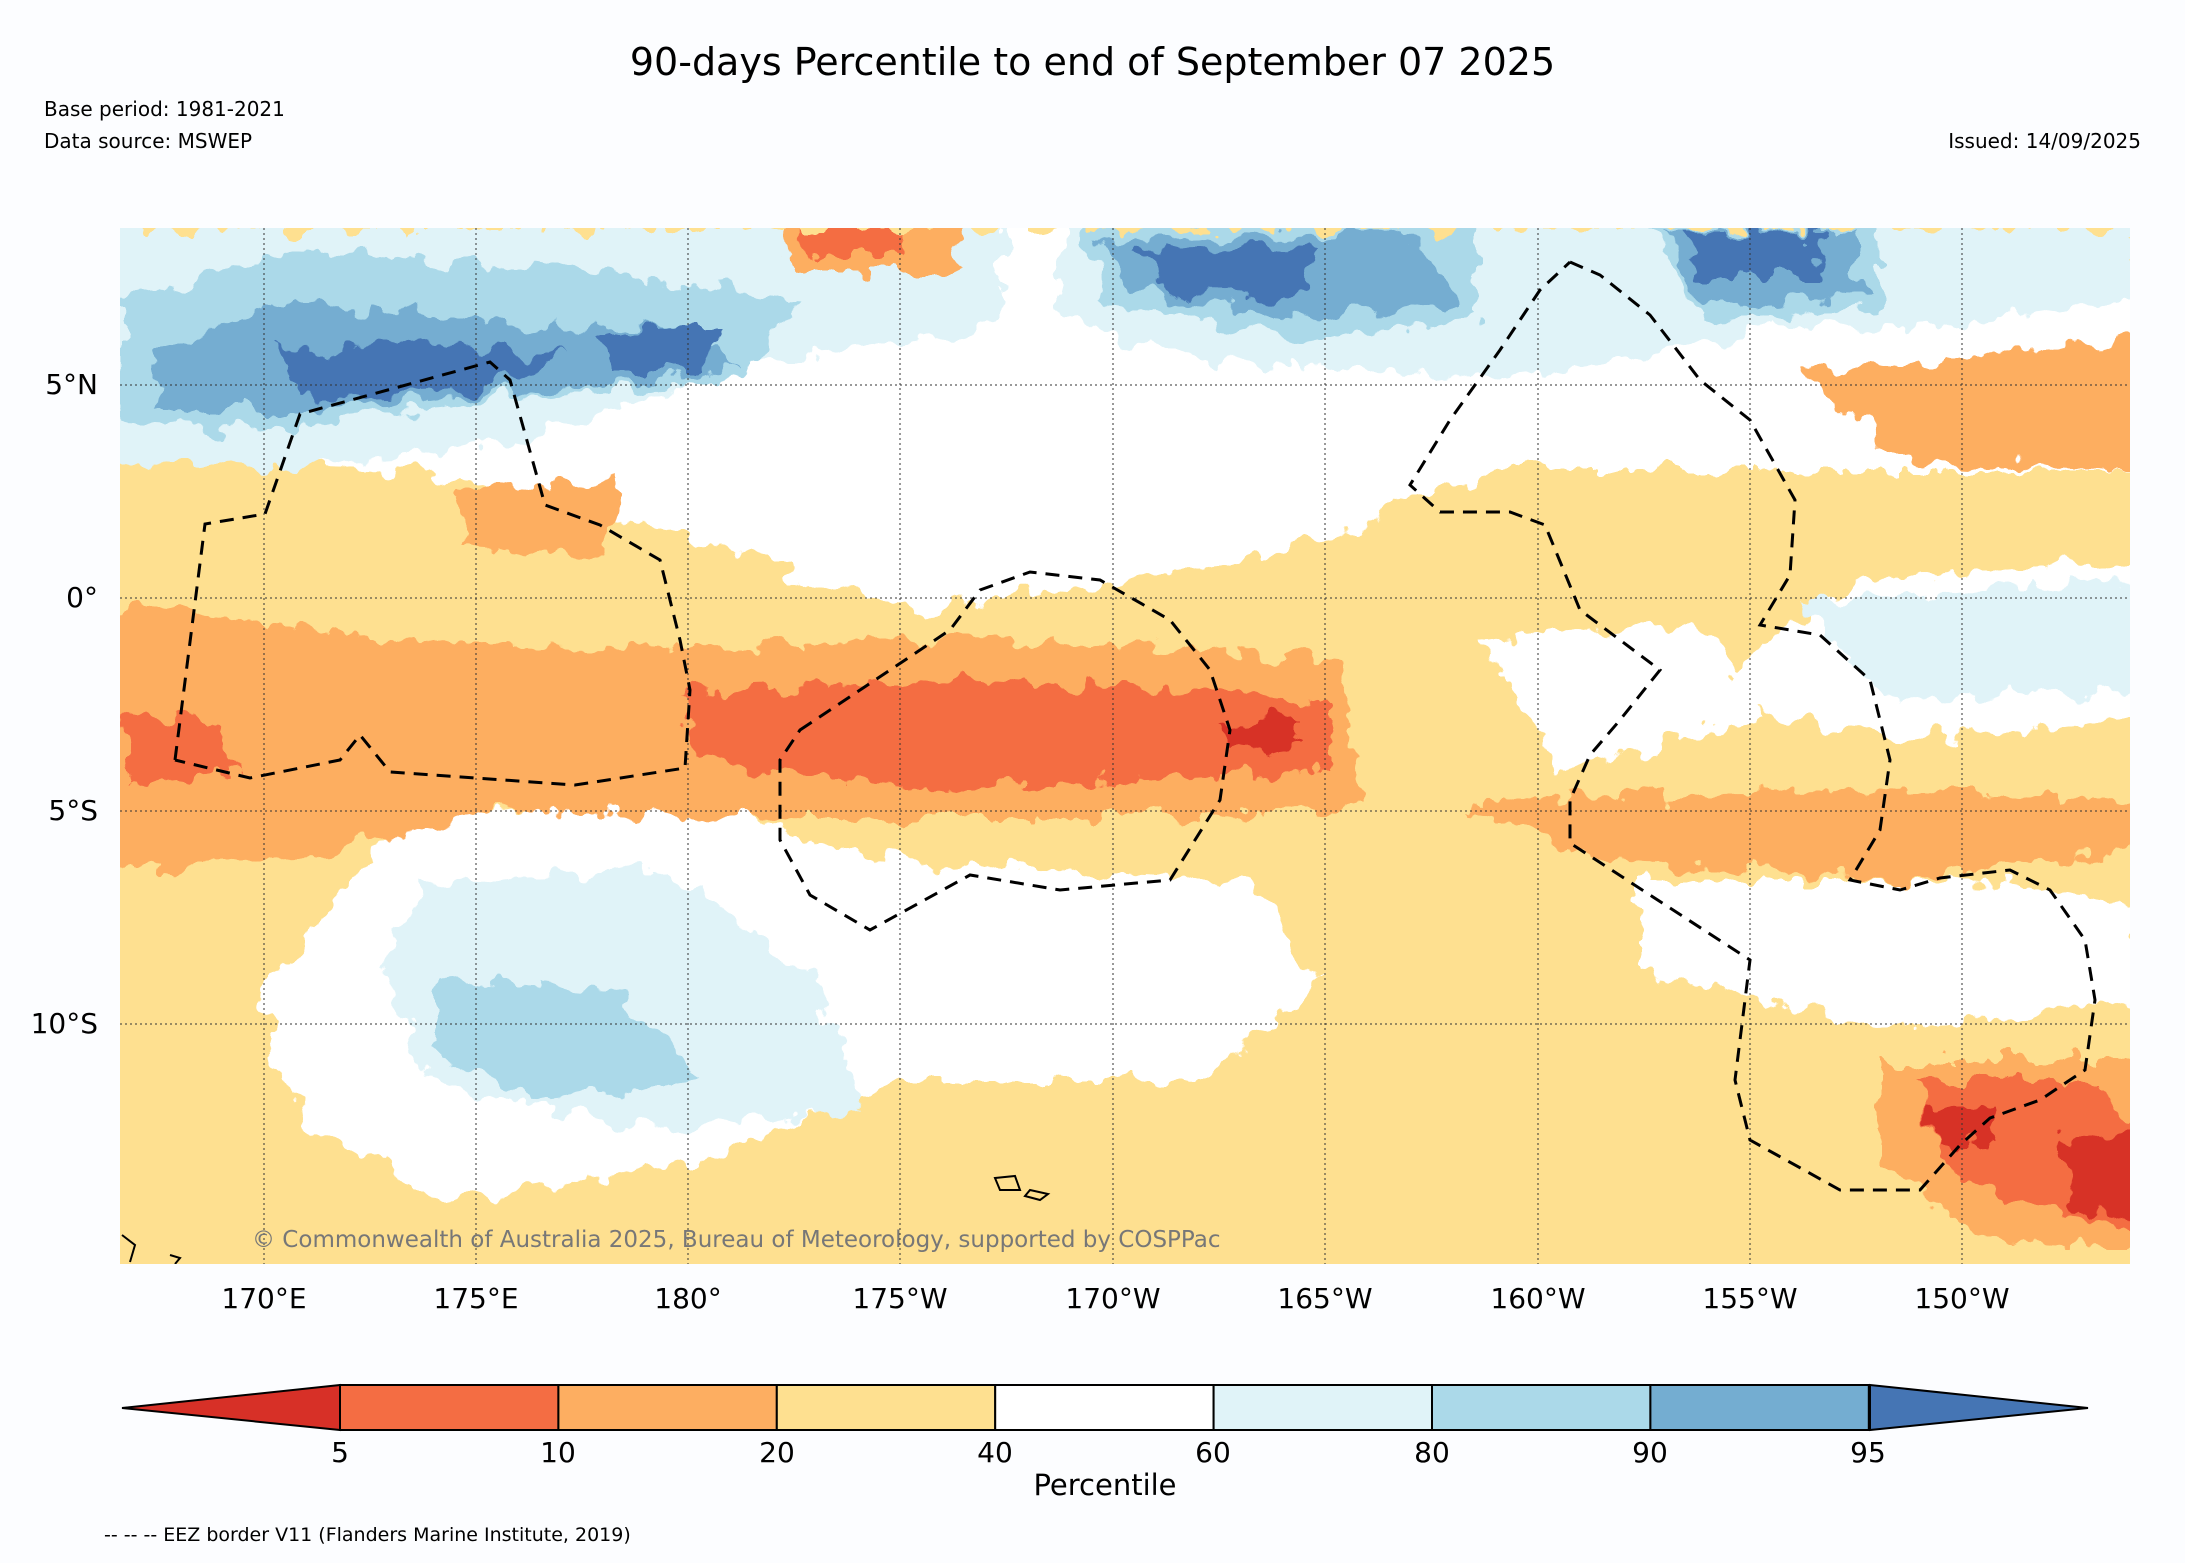 This screenshot has height=1563, width=2185. What do you see at coordinates (73, 810) in the screenshot?
I see `lat-label: 5°S` at bounding box center [73, 810].